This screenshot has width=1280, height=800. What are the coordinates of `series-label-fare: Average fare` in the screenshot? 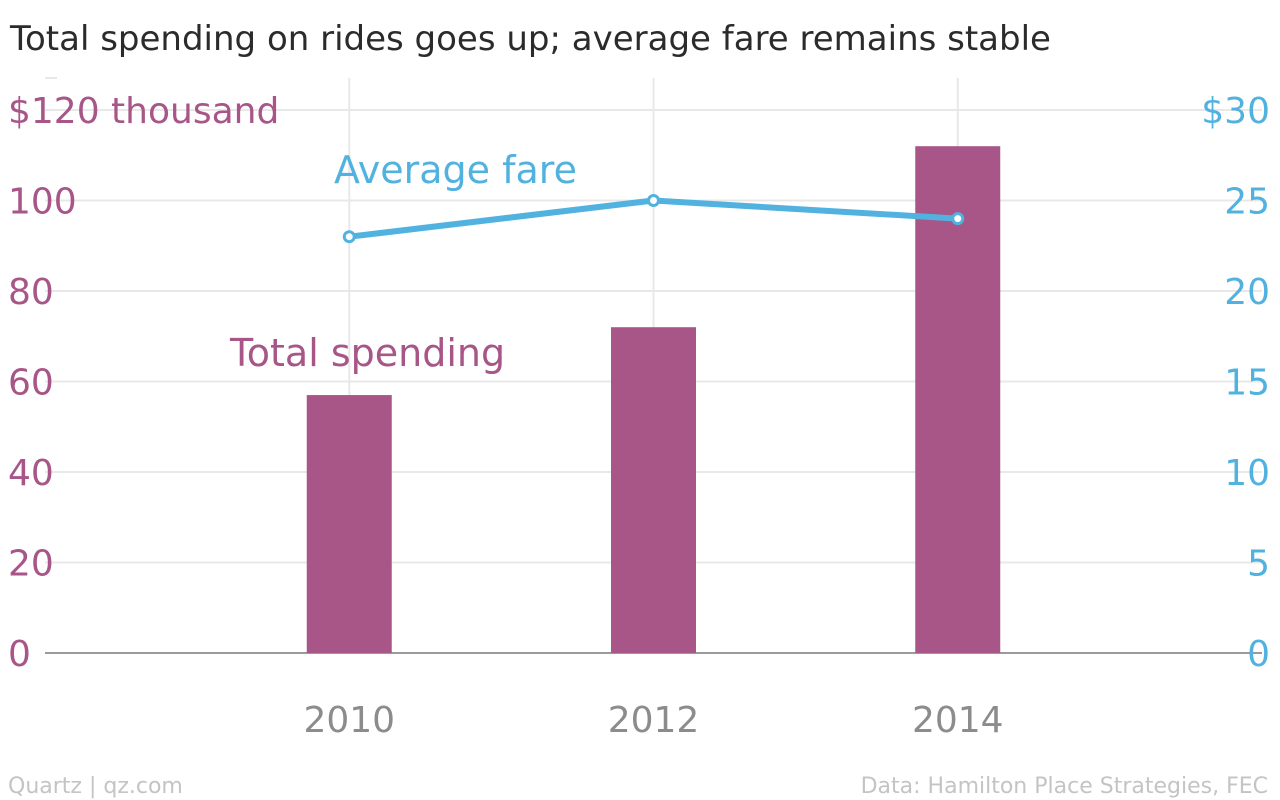 It's located at (455, 170).